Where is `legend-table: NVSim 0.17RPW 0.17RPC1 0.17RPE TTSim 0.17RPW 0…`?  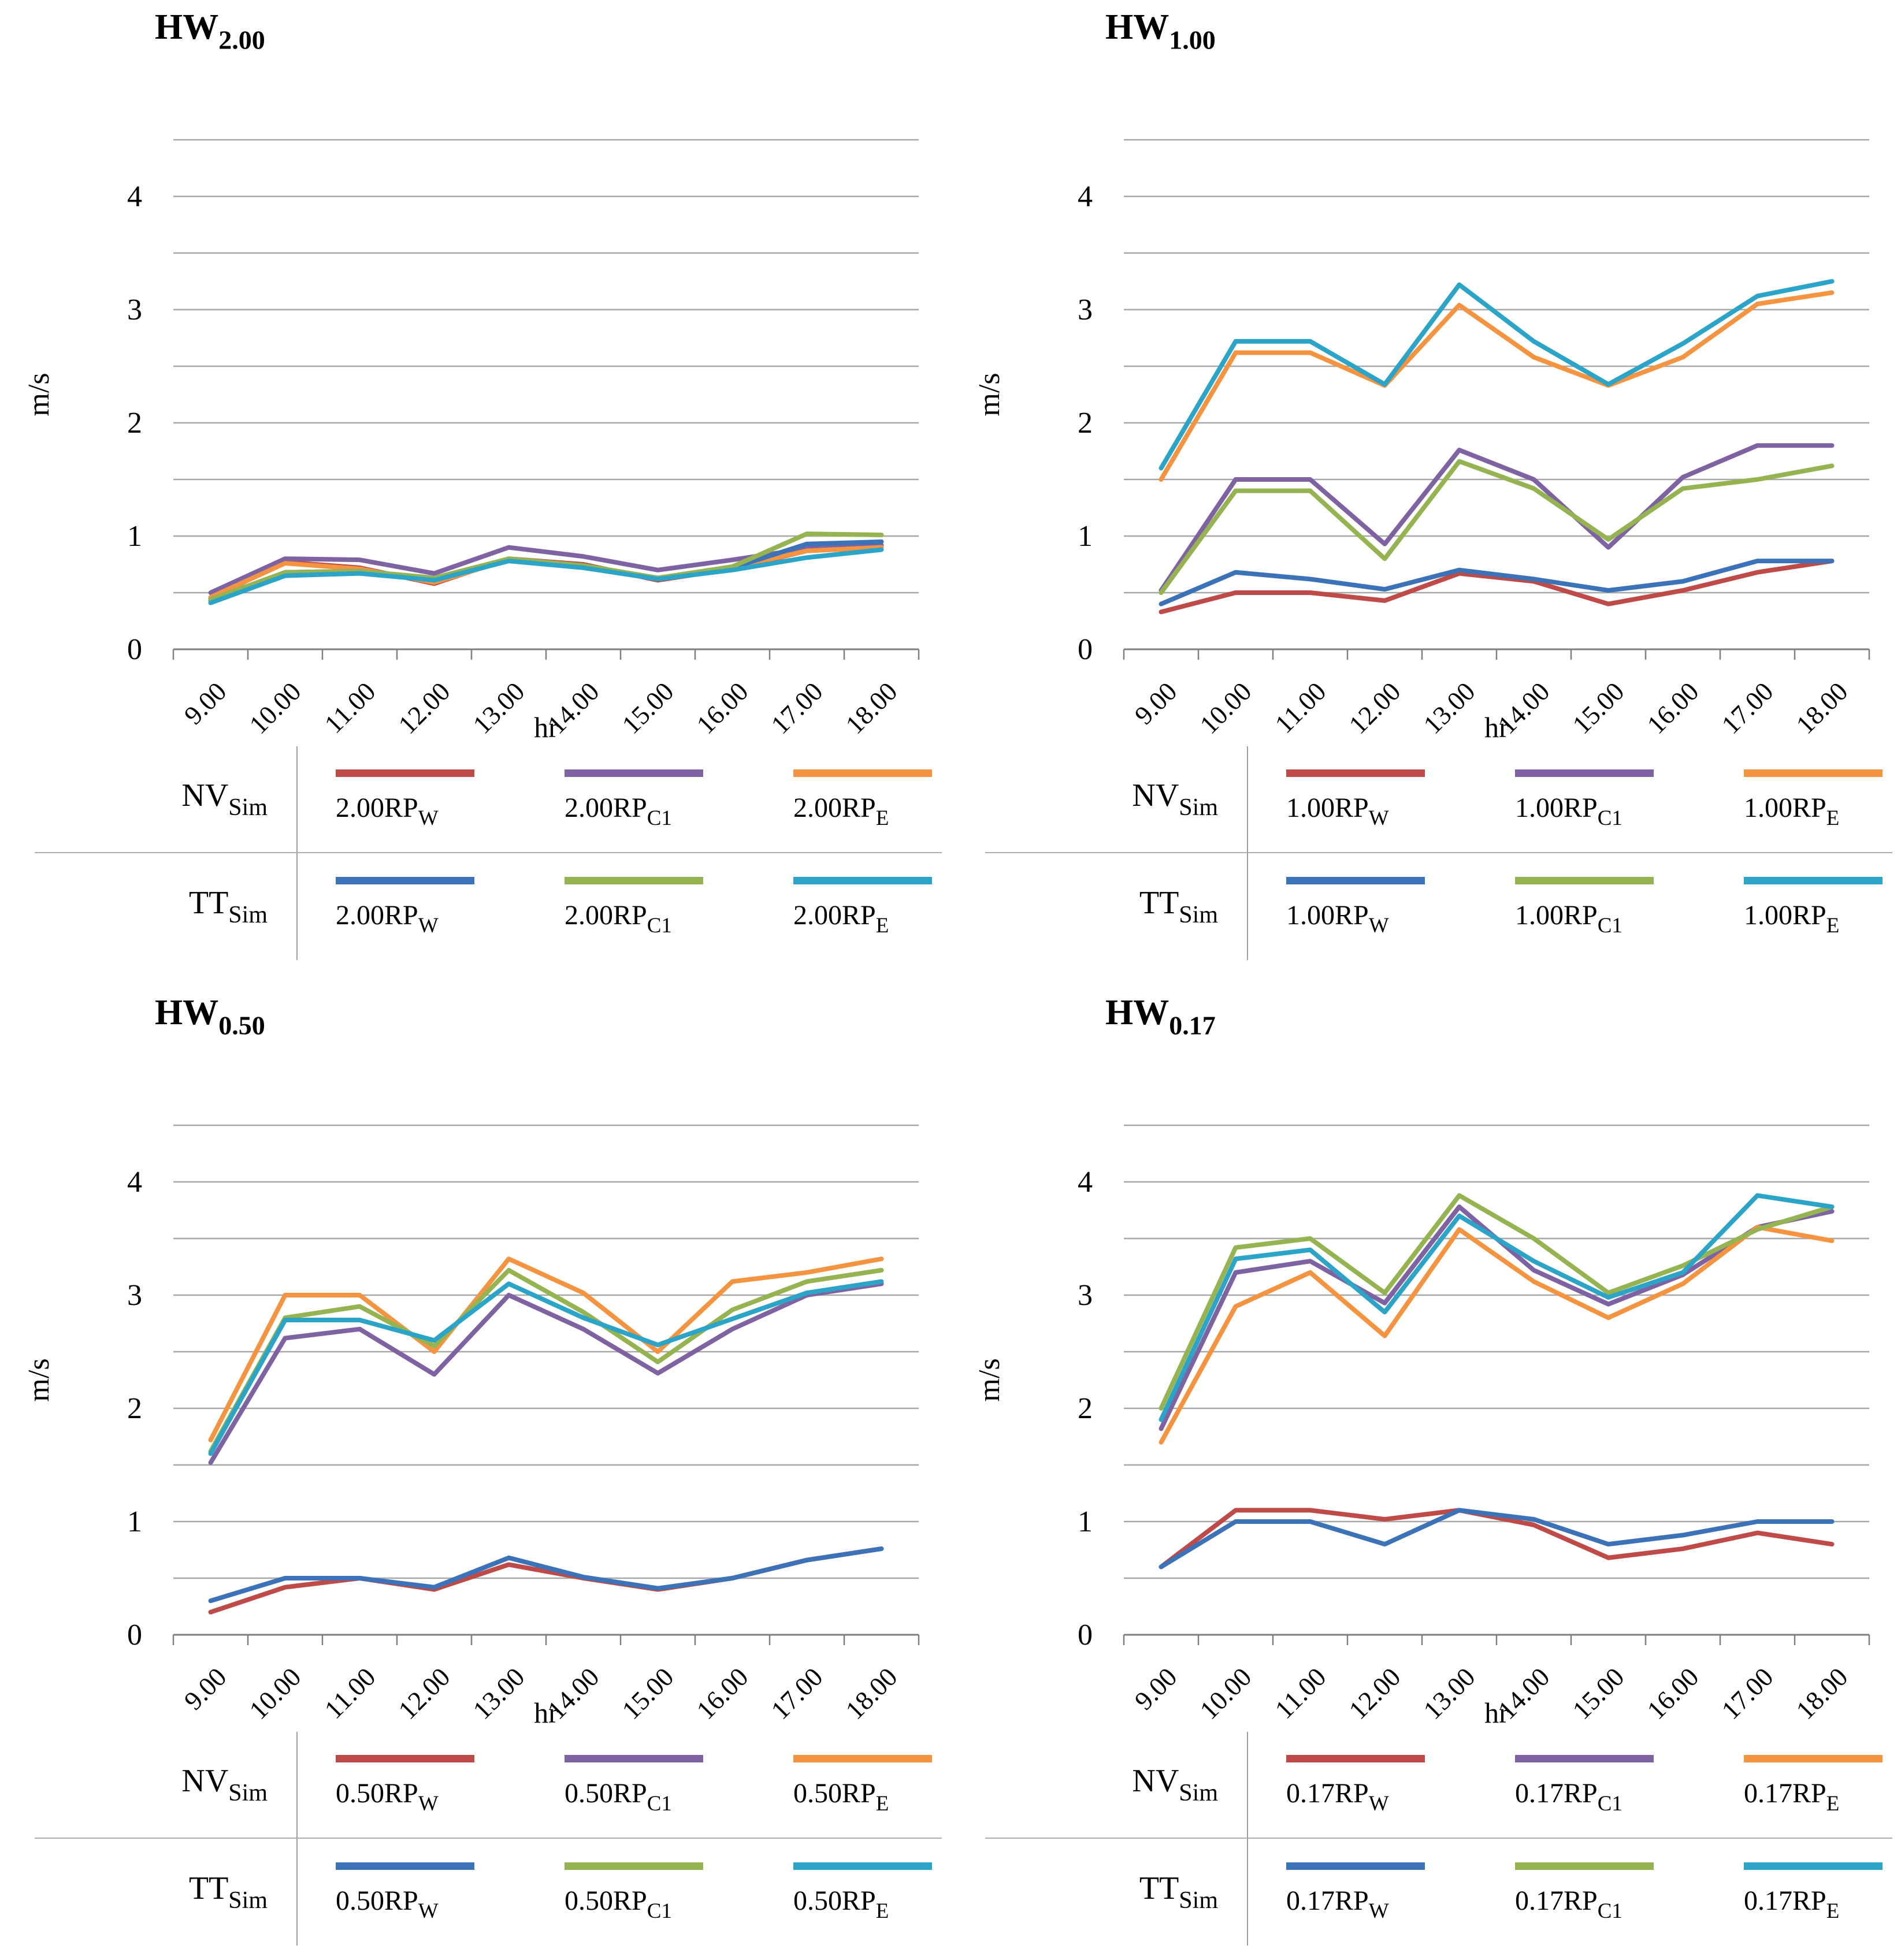 legend-table: NVSim 0.17RPW 0.17RPC1 0.17RPE TTSim 0.17RPW 0… is located at coordinates (1439, 1839).